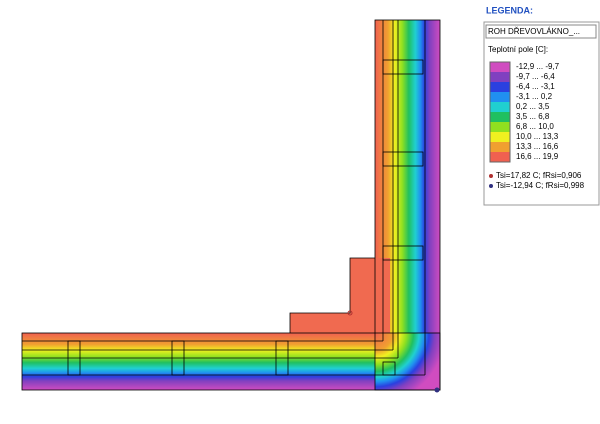 This screenshot has width=600, height=424. Describe the element at coordinates (518, 49) in the screenshot. I see `field-label: Teplotní pole [C]:` at that location.